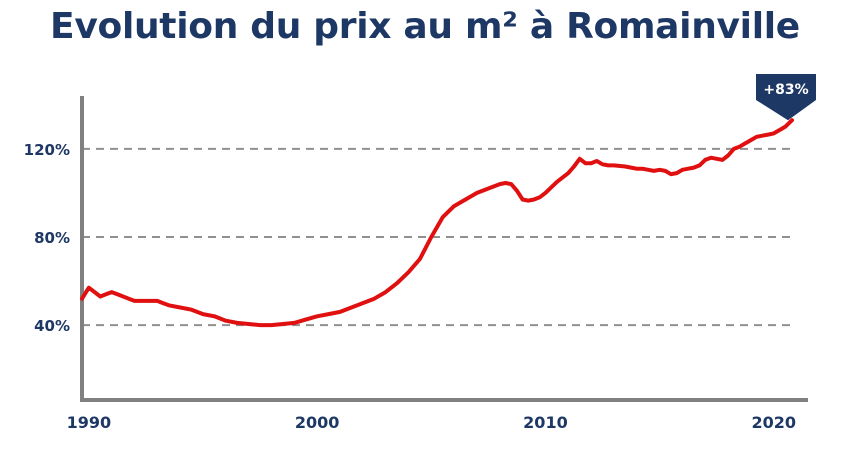  Describe the element at coordinates (52, 238) in the screenshot. I see `y-tick-label: 80%` at that location.